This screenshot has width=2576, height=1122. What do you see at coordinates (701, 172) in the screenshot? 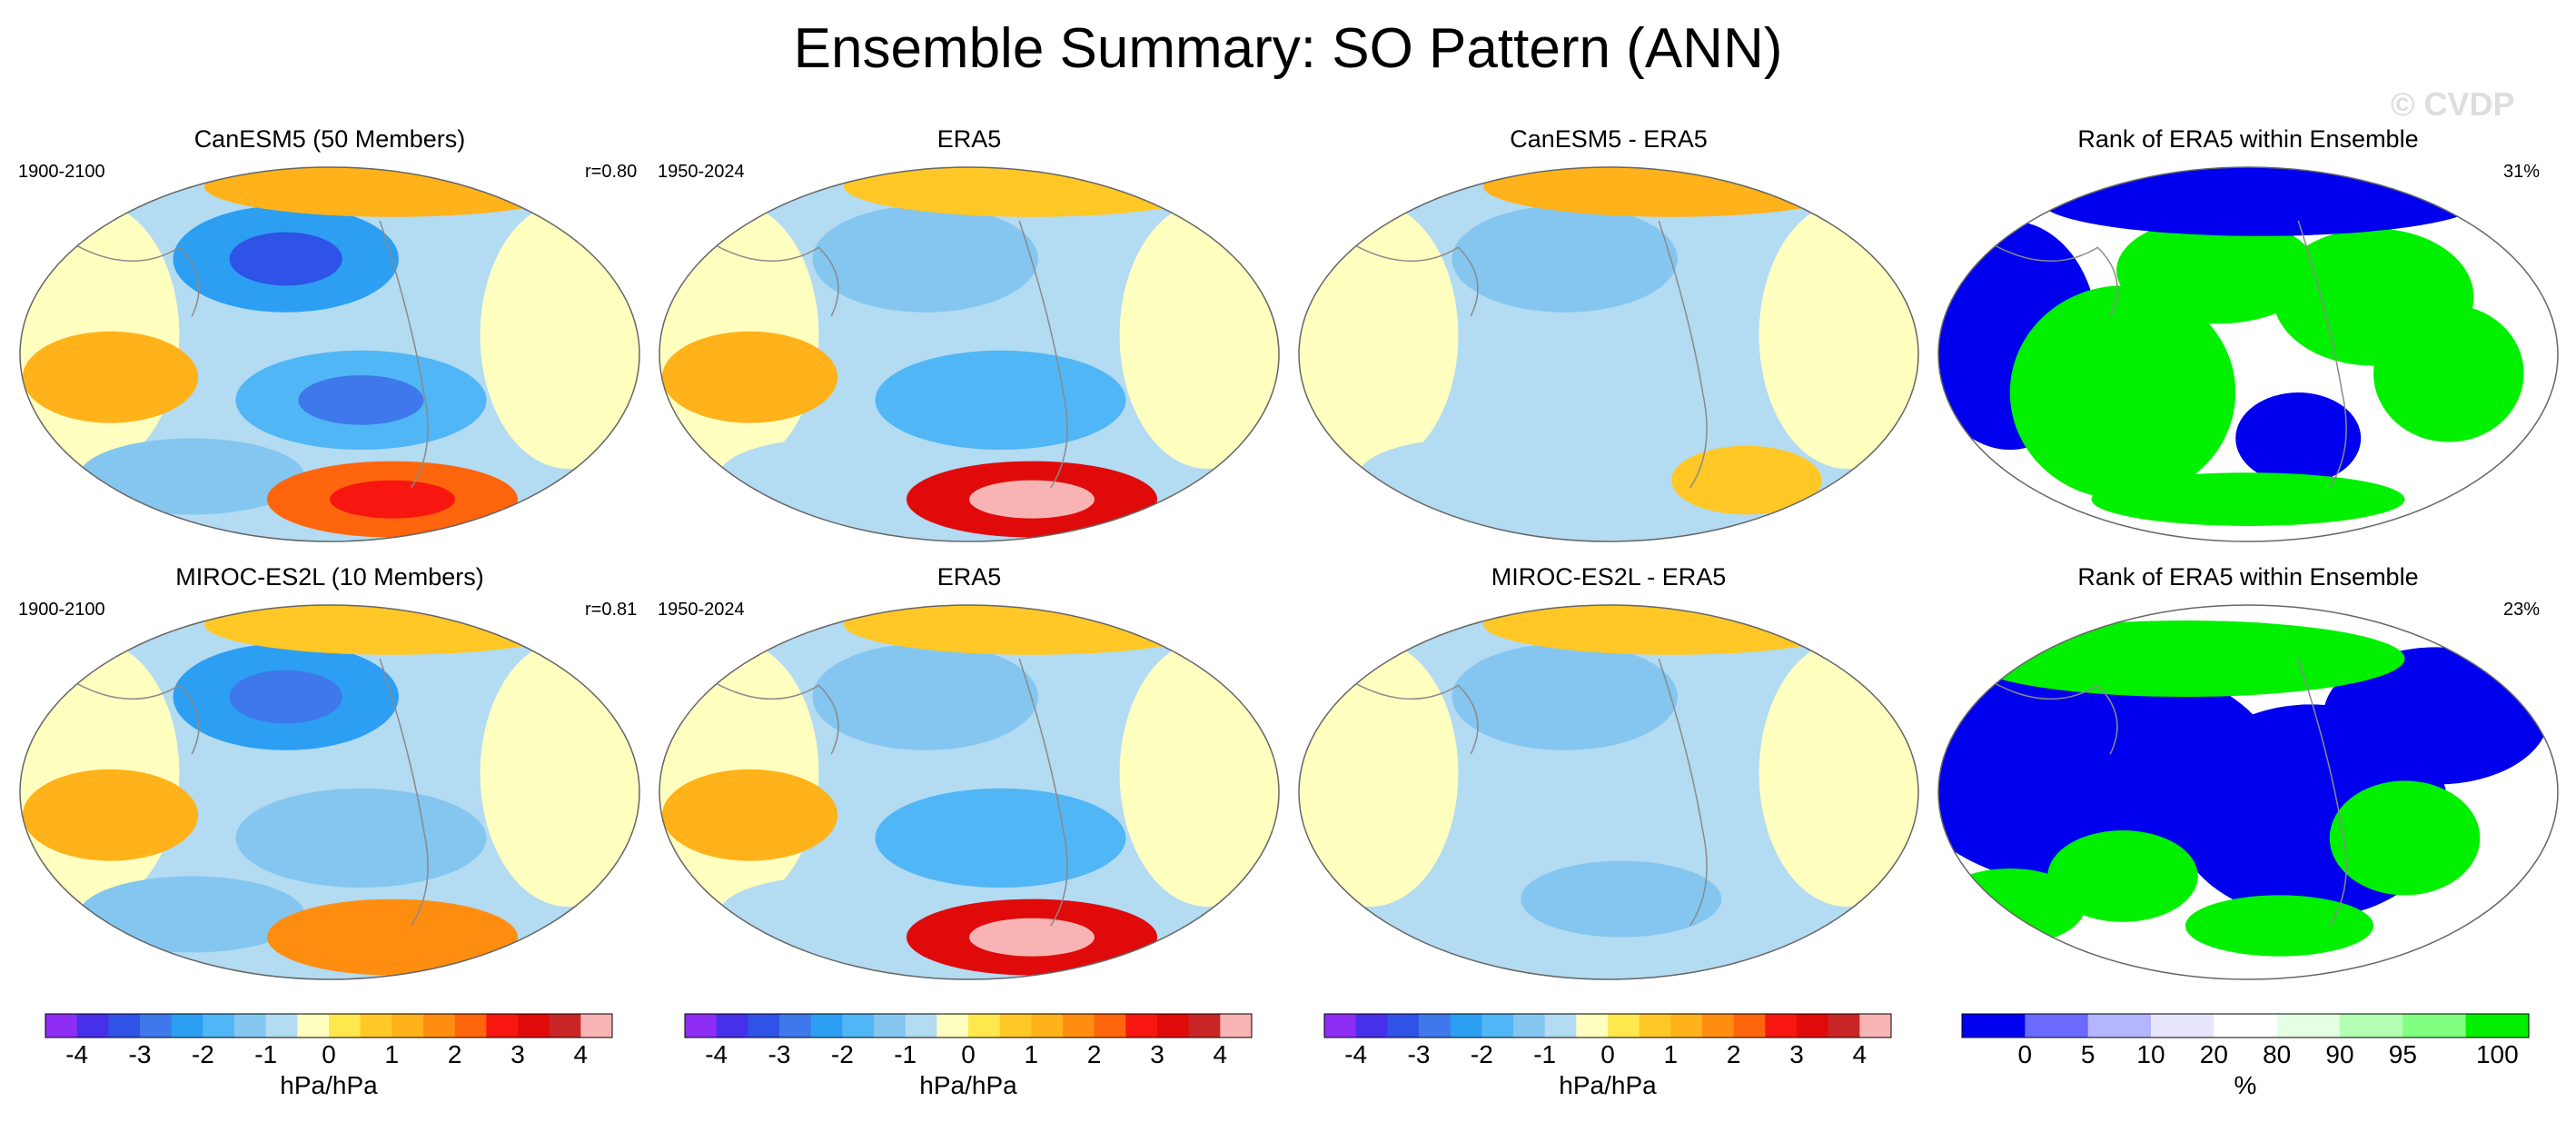
I see `panel-period: 1950-2024` at bounding box center [701, 172].